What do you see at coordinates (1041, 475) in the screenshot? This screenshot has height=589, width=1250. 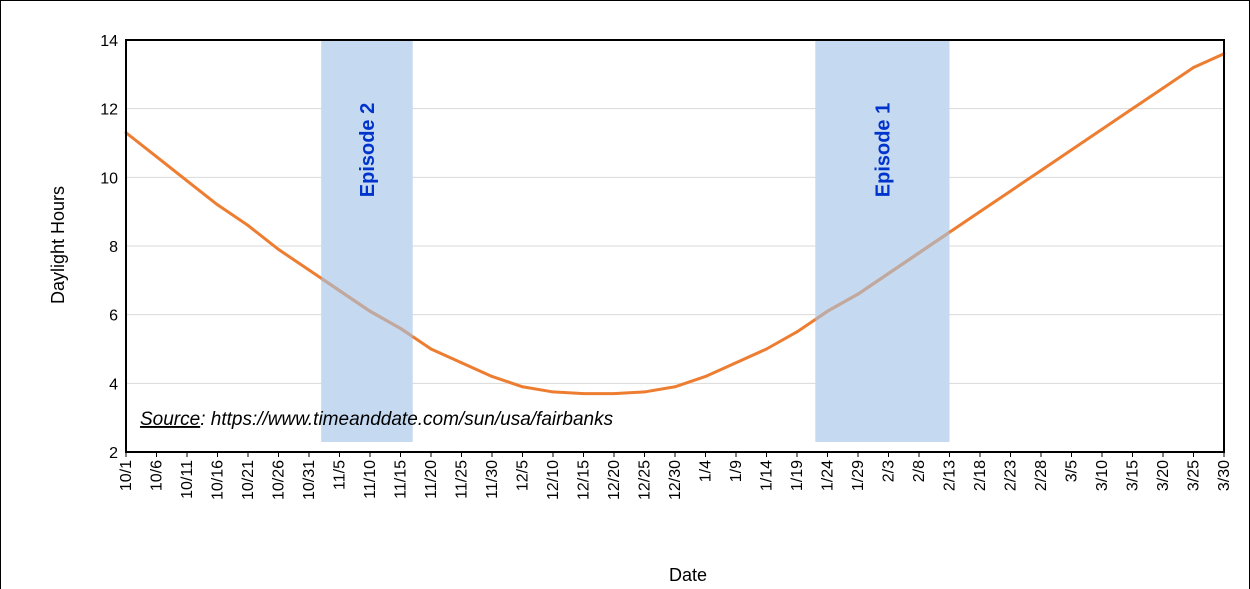 I see `x-tick-label: 2/28` at bounding box center [1041, 475].